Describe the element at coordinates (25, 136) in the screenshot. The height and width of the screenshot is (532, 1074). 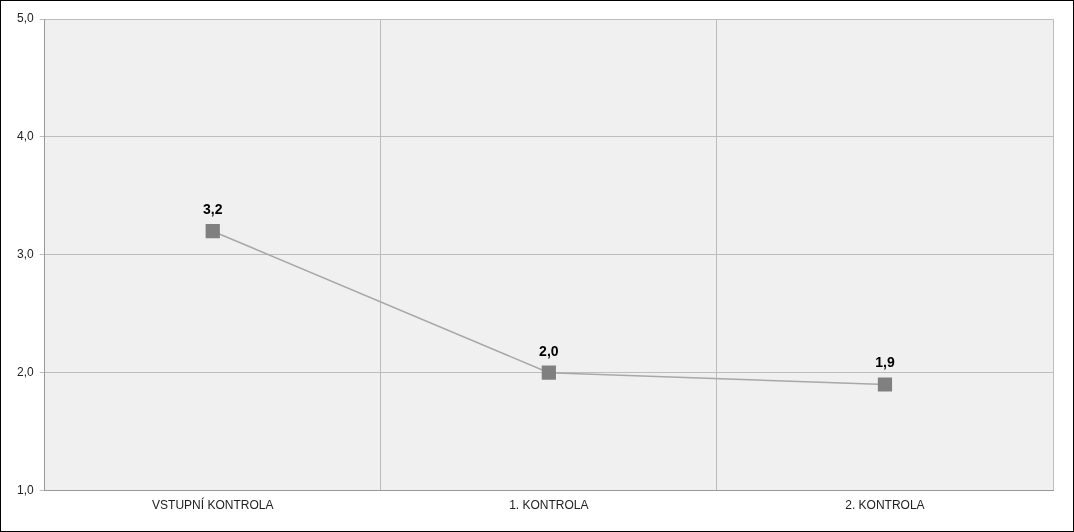
I see `y-tick-label: 4,0` at that location.